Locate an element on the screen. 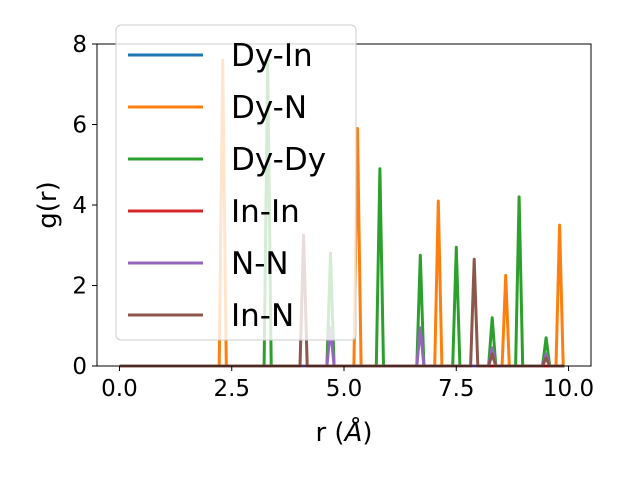  x-axis-label-unit: Å is located at coordinates (353, 432).